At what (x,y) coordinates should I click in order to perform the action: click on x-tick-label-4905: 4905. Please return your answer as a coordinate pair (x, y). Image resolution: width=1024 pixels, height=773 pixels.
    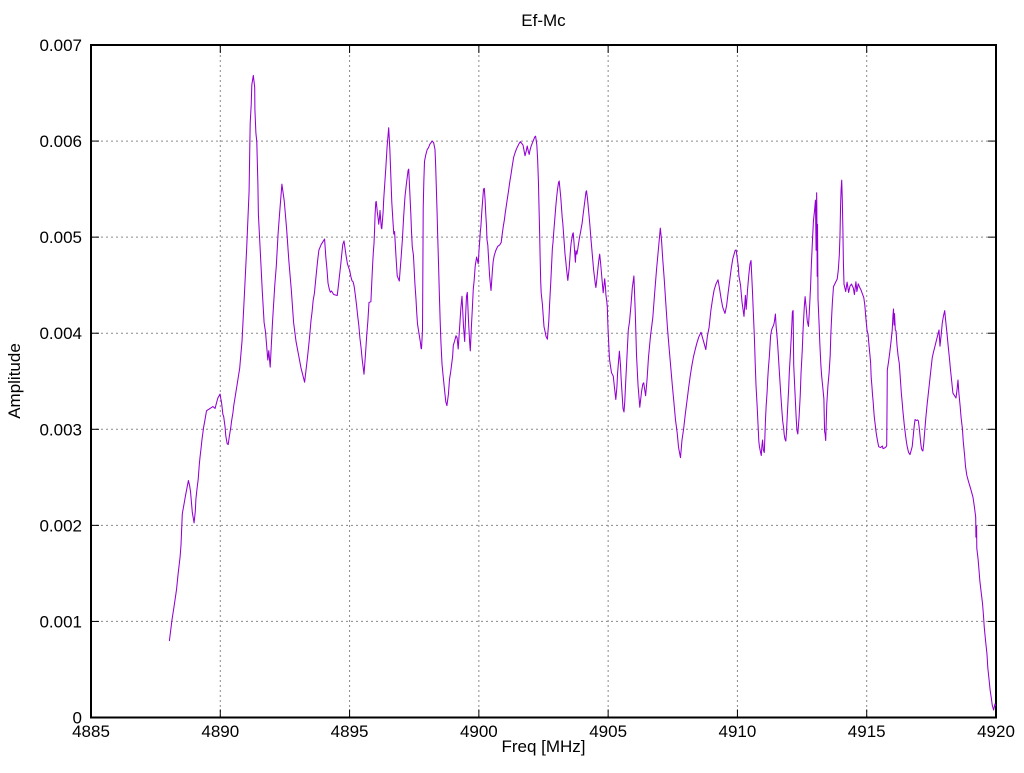
    Looking at the image, I should click on (608, 731).